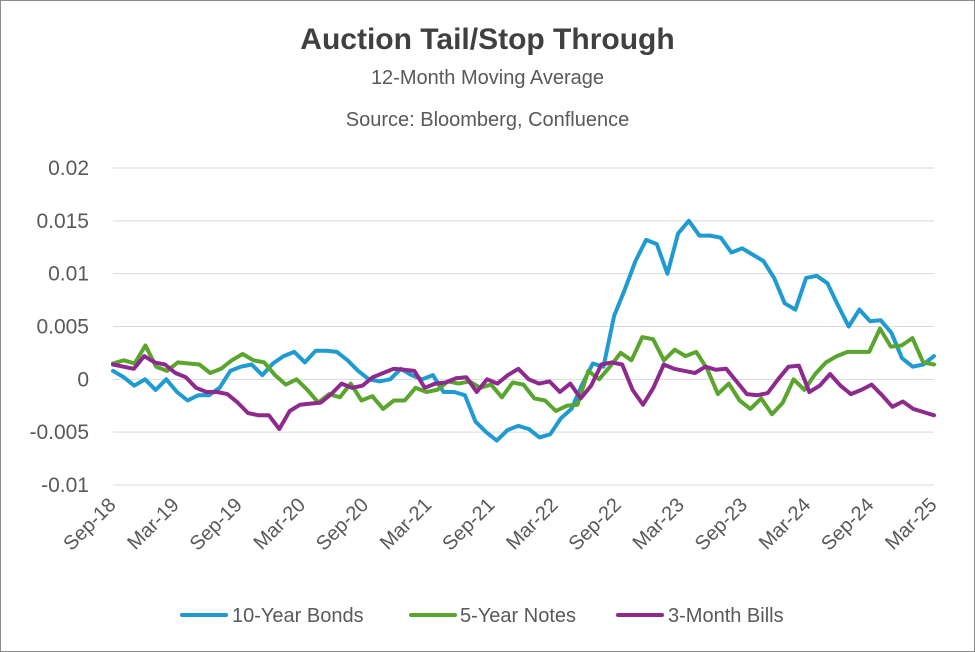 This screenshot has width=975, height=652. What do you see at coordinates (59, 432) in the screenshot?
I see `y-tick-label: -0.005` at bounding box center [59, 432].